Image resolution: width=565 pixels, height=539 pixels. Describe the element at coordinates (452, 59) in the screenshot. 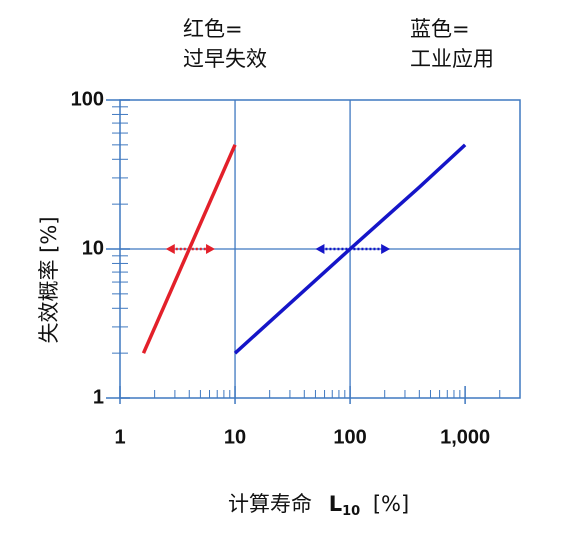

I see `legend-name: 工业应用` at that location.